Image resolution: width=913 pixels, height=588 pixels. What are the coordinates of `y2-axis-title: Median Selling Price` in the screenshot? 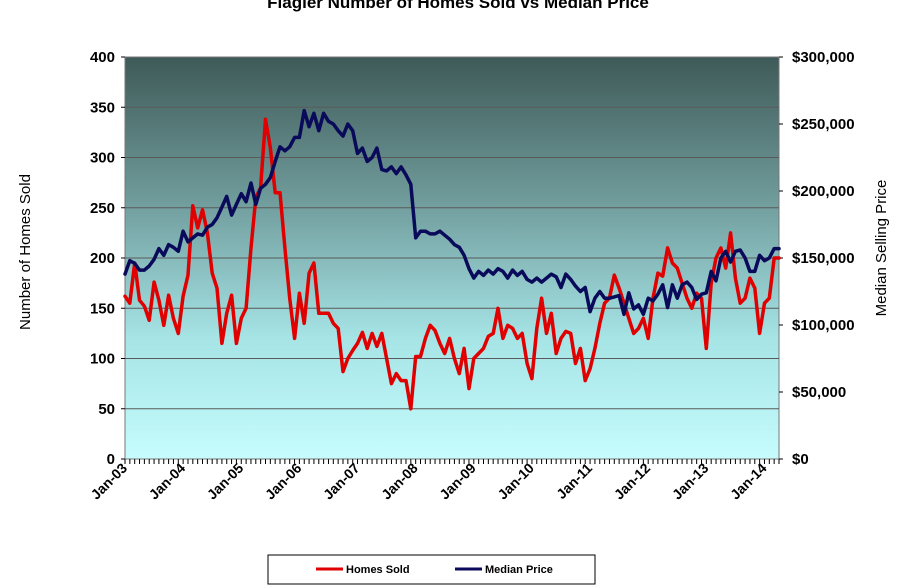 It's located at (881, 248).